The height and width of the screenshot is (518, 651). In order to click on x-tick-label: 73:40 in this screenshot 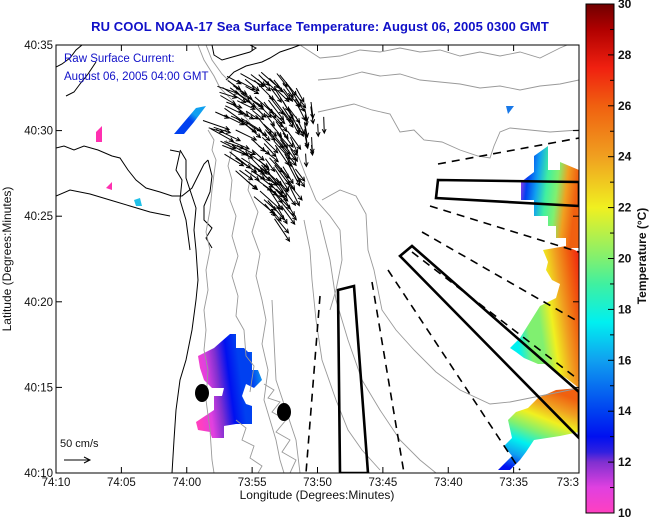, I will do `click(448, 483)`.